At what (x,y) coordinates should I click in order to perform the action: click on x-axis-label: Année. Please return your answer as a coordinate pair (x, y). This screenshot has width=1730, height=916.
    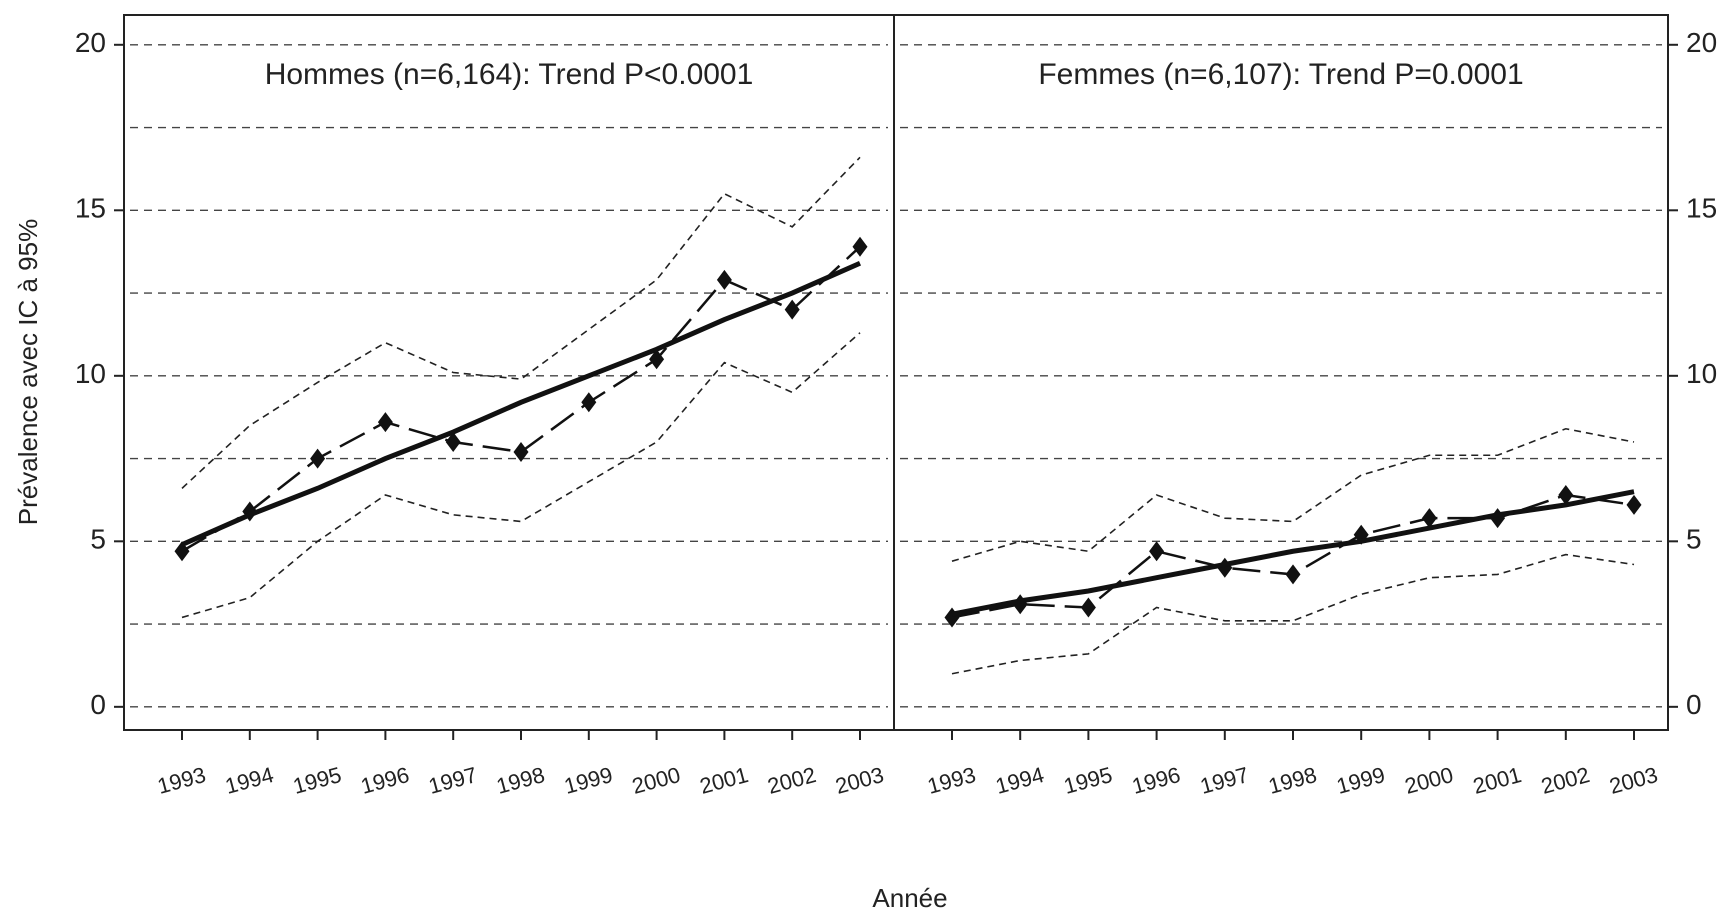
    Looking at the image, I should click on (909, 898).